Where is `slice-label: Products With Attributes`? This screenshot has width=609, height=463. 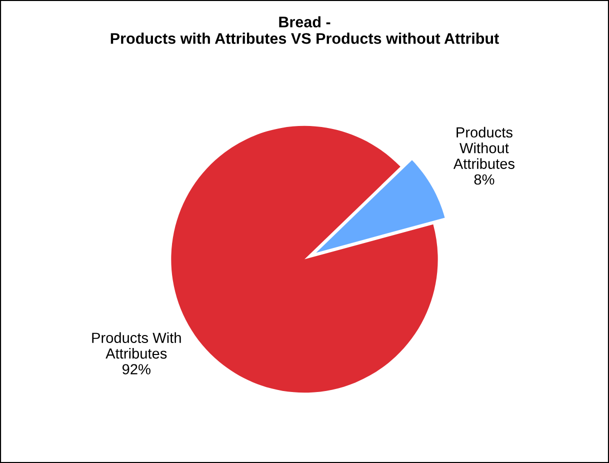
slice-label: Products With Attributes is located at coordinates (136, 345).